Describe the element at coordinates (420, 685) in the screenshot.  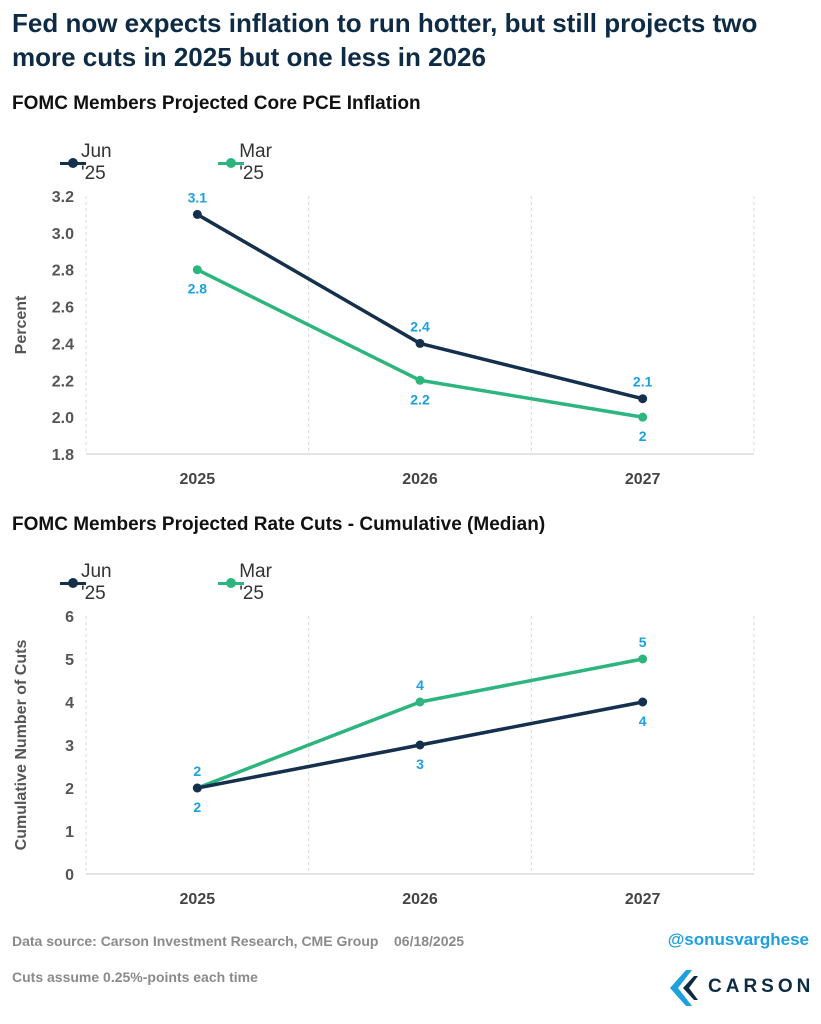
I see `data-label-mar: 4` at that location.